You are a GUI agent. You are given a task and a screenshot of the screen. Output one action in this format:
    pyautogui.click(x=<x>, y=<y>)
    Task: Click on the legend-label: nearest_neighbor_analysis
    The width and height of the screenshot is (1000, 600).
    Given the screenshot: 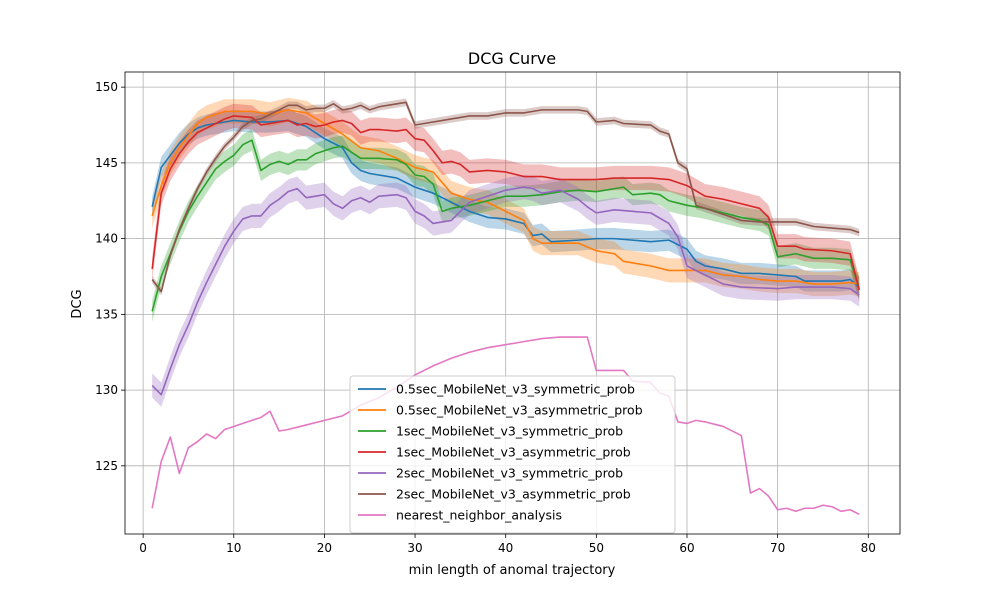 What is the action you would take?
    pyautogui.click(x=479, y=515)
    